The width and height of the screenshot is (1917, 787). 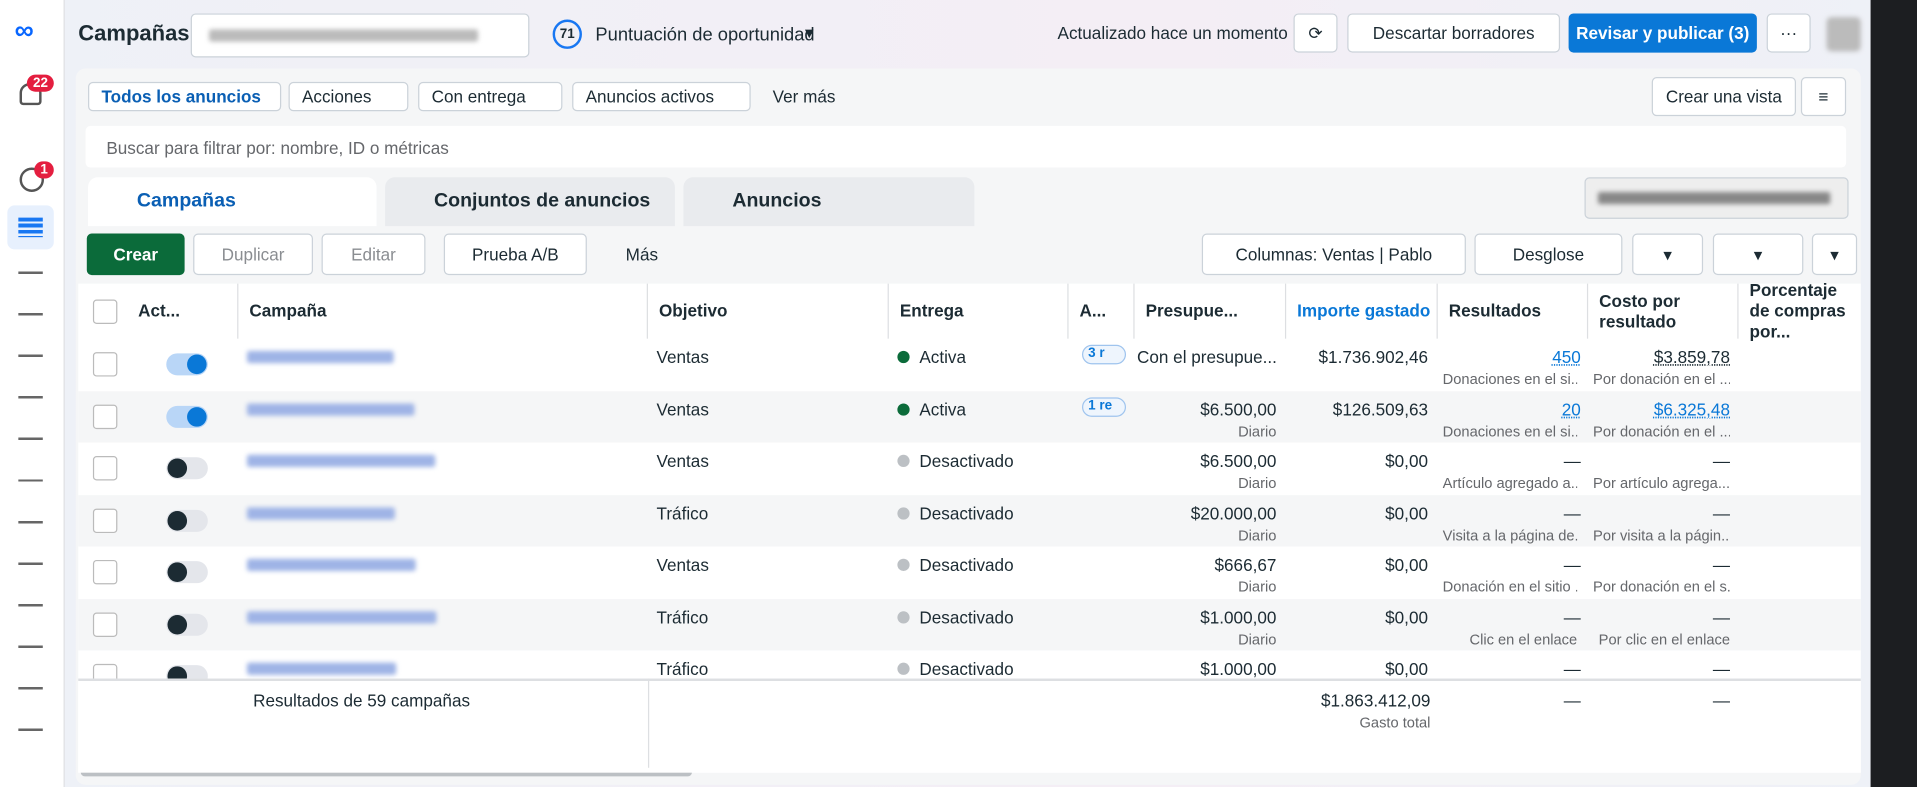 What do you see at coordinates (642, 254) in the screenshot?
I see `toolbar-button: Más` at bounding box center [642, 254].